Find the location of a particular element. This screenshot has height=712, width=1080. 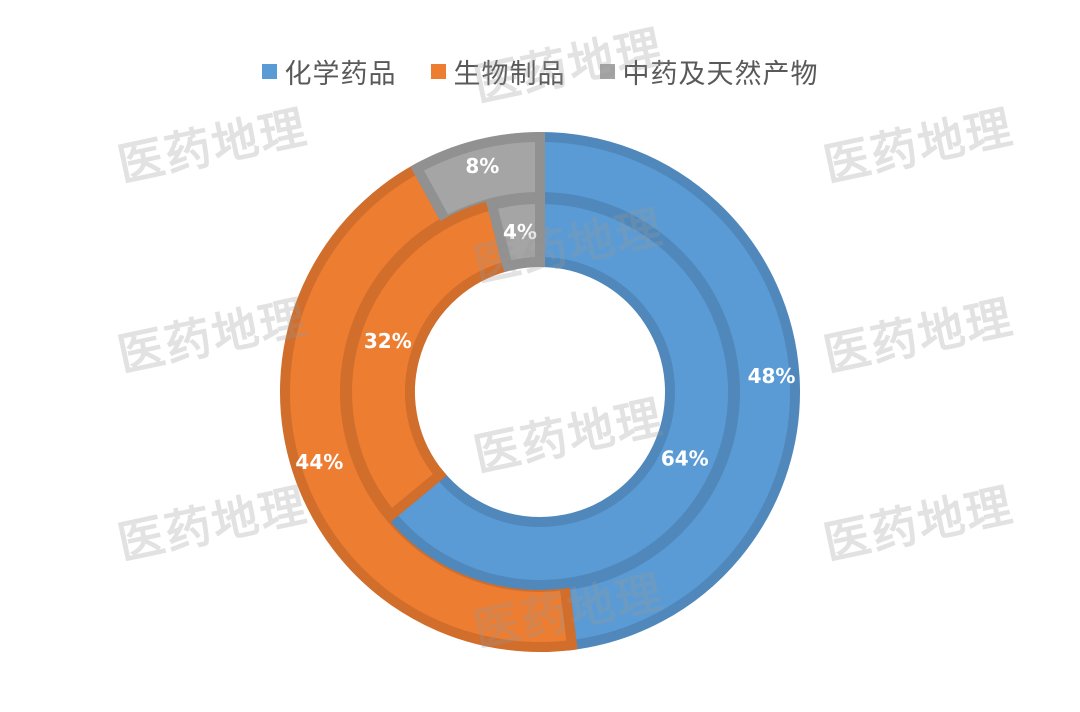

outer-ring-label-biologics: 44% is located at coordinates (319, 462).